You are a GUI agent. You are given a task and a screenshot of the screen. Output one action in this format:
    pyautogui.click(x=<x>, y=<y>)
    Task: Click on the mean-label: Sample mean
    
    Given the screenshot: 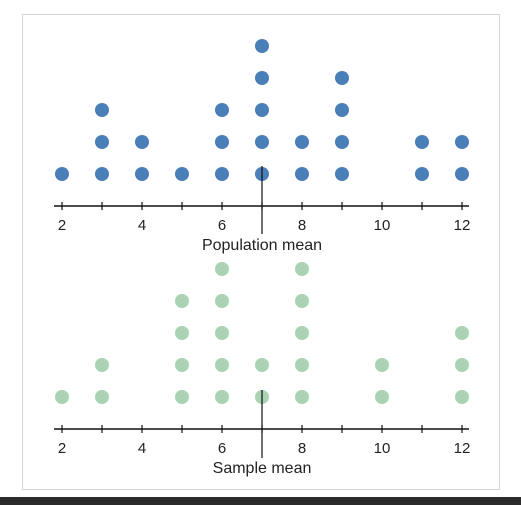 What is the action you would take?
    pyautogui.click(x=262, y=468)
    